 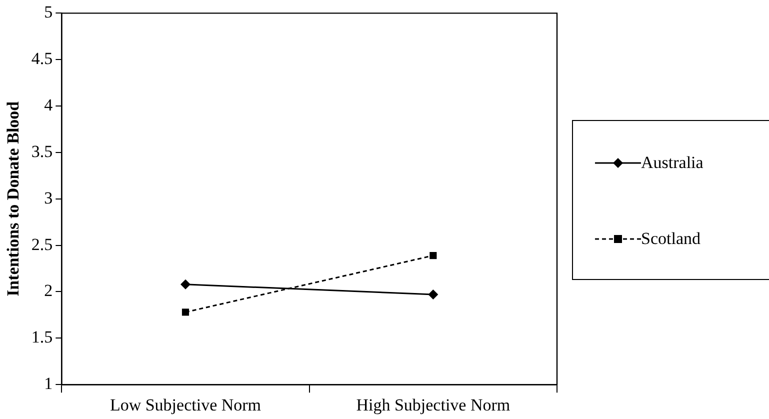 I want to click on y-tick-label: 4, so click(x=49, y=105).